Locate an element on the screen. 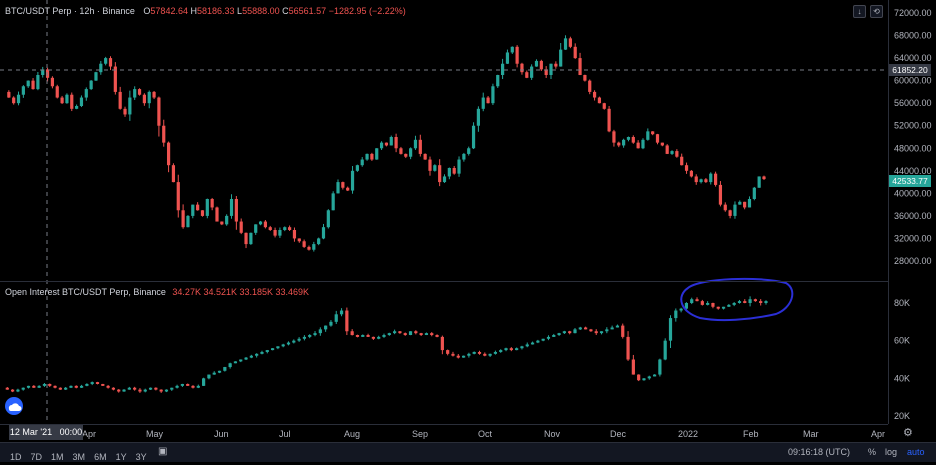 This screenshot has width=936, height=465. time-tick-label: Dec is located at coordinates (618, 434).